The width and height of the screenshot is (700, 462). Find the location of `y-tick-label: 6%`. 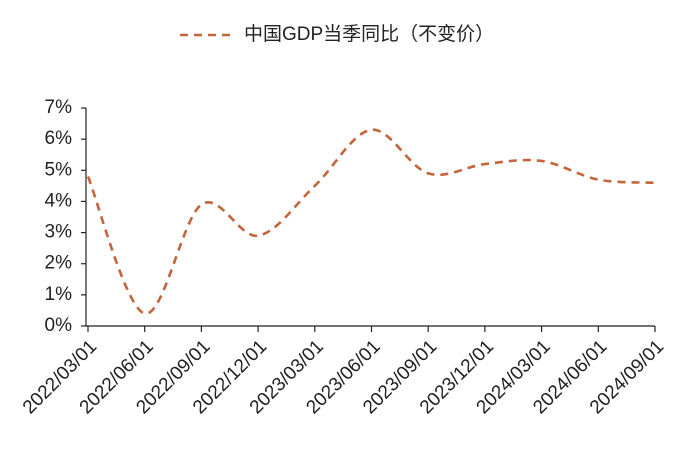

y-tick-label: 6% is located at coordinates (59, 138).